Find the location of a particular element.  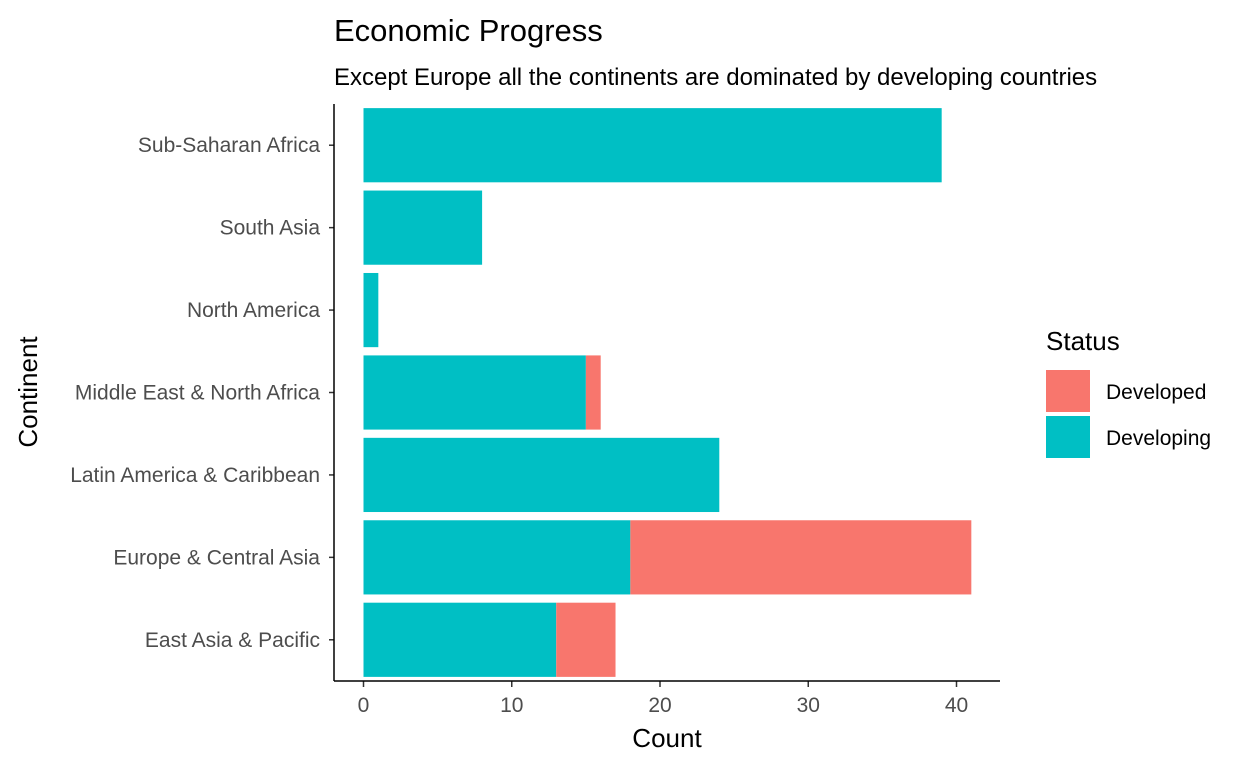

legend-items: Developed Developing is located at coordinates (1128, 414).